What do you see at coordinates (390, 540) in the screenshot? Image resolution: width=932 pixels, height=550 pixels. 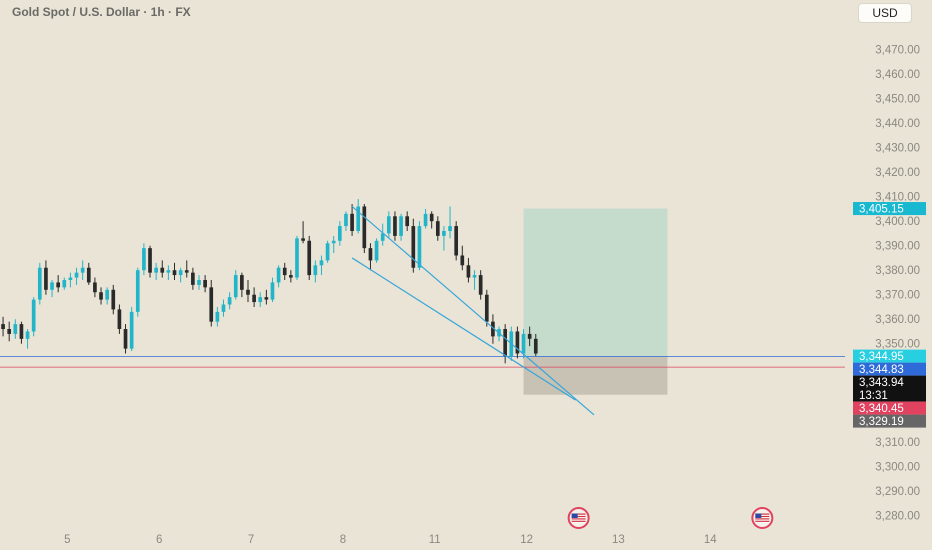 I see `x-axis: 5 6 7 8 11 12 13 14` at bounding box center [390, 540].